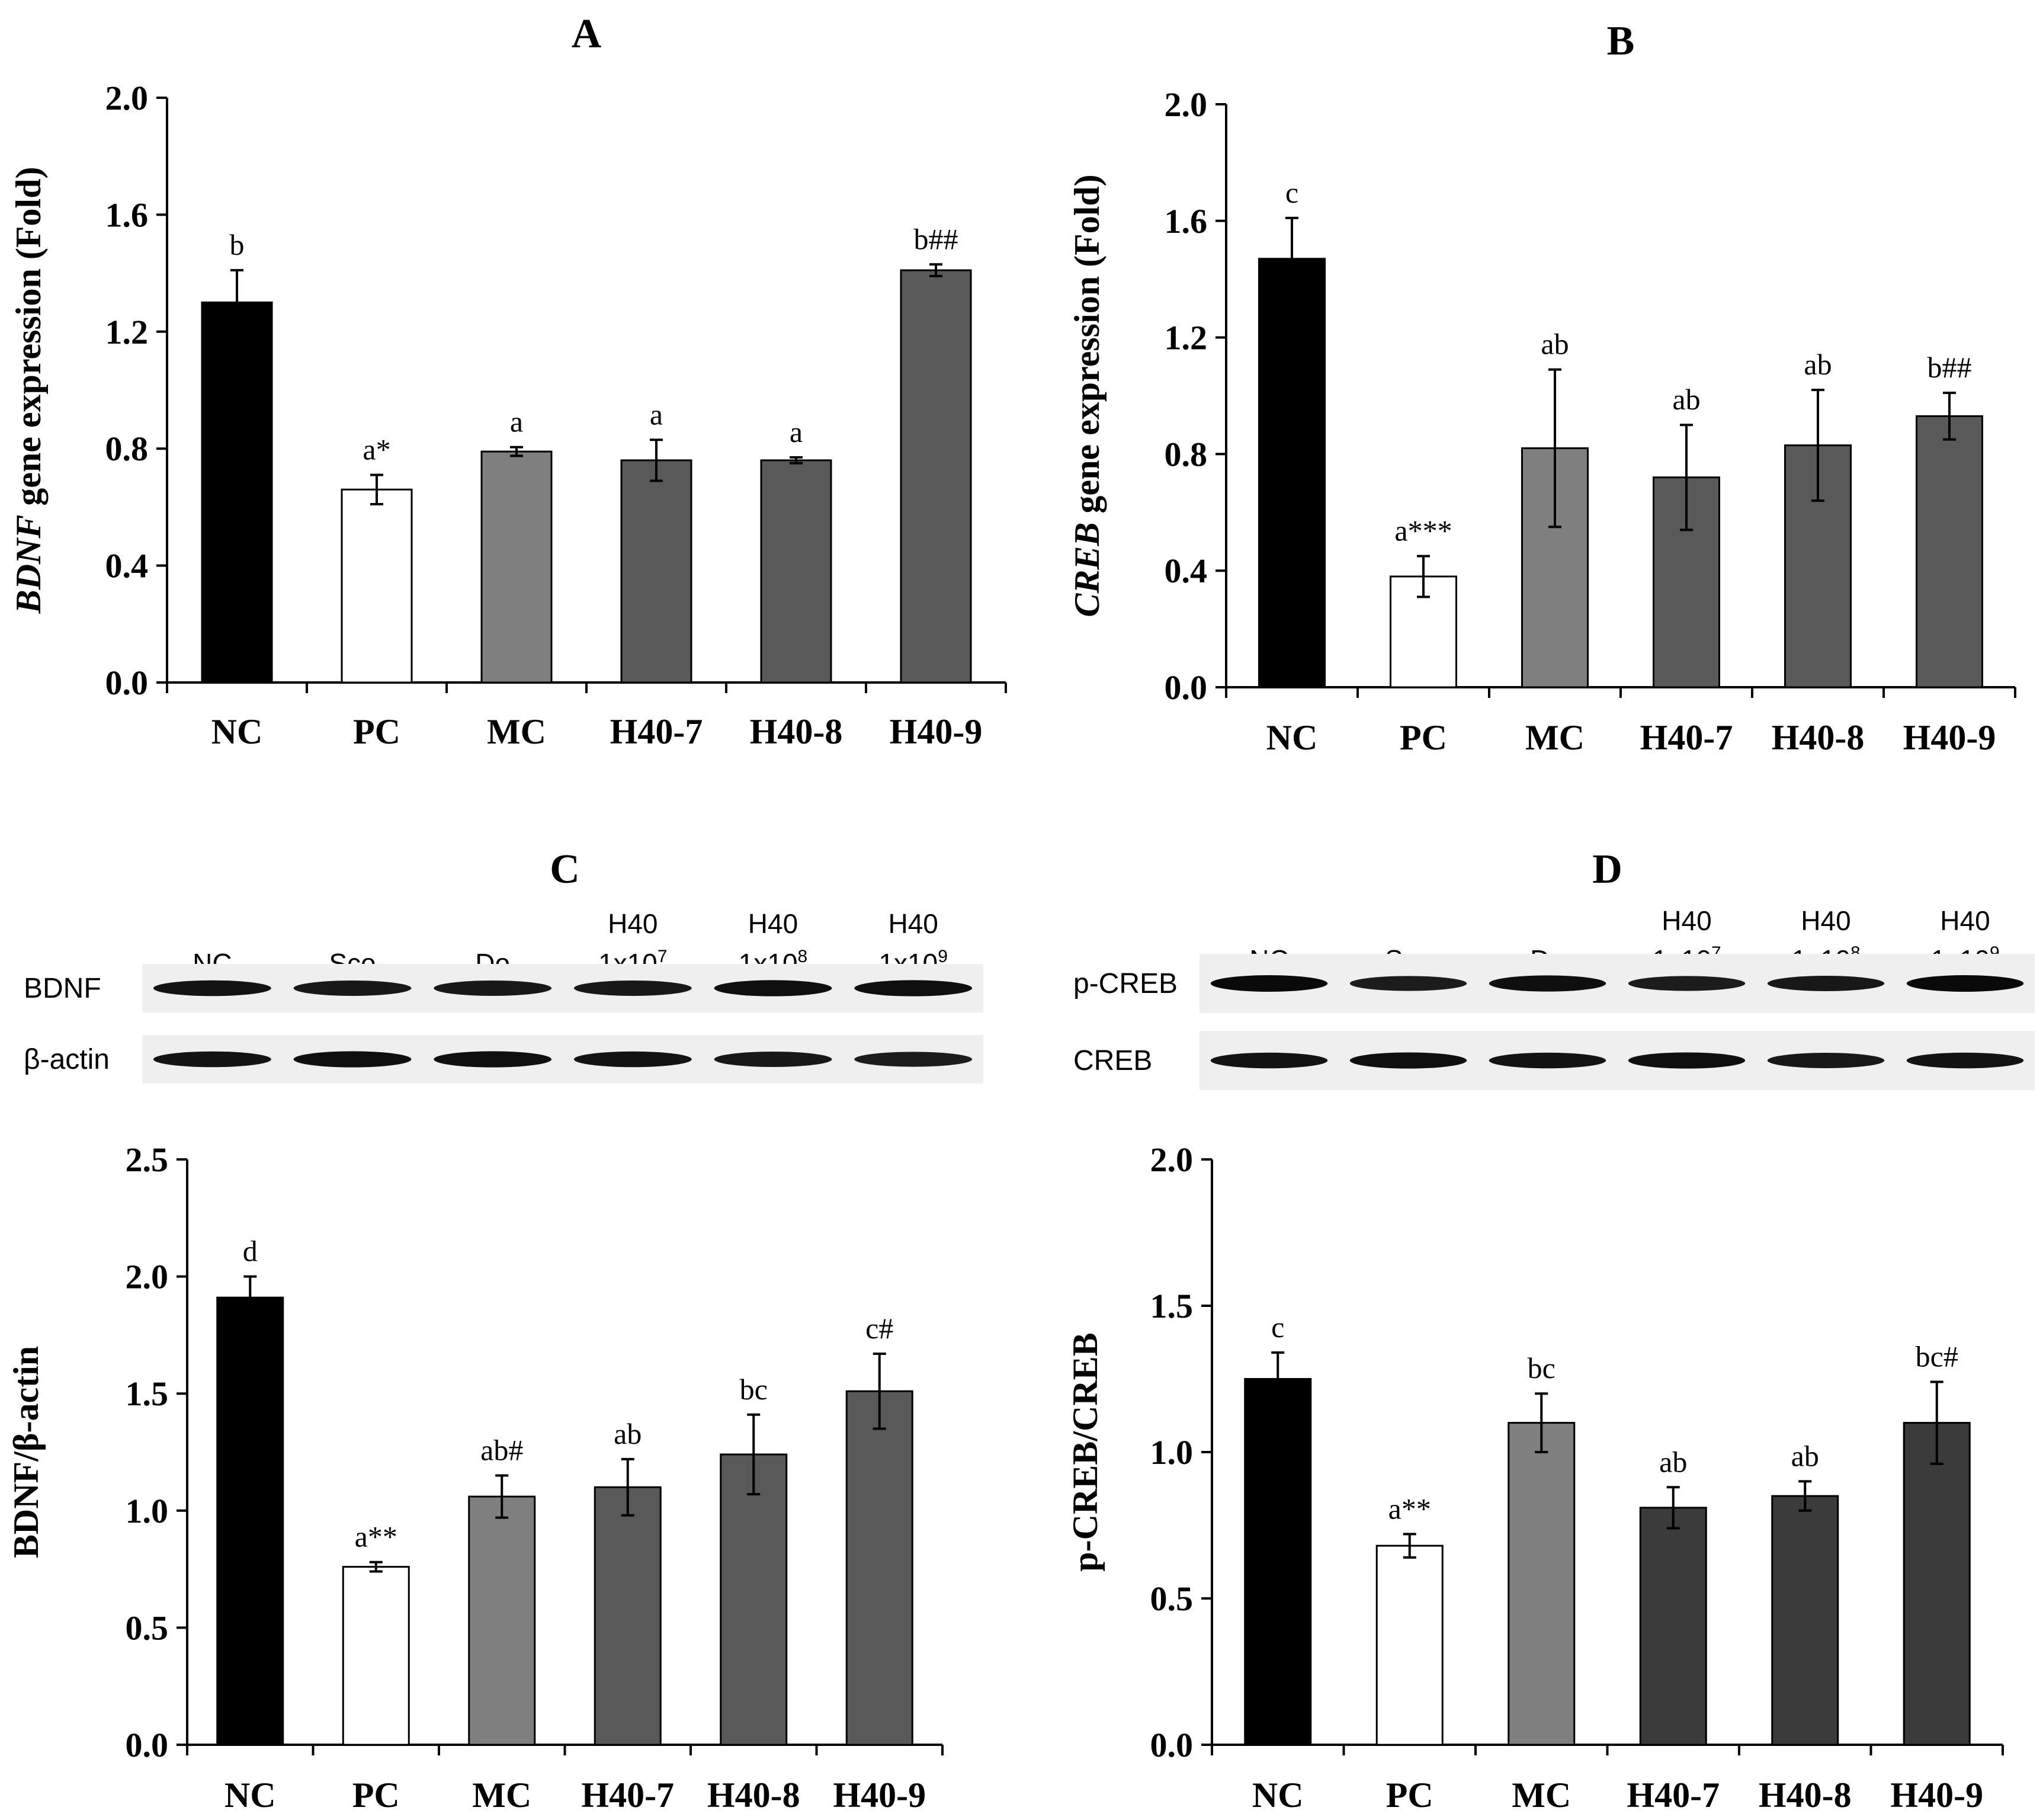 The height and width of the screenshot is (1820, 2043). I want to click on y-tick-label: 1.2, so click(127, 332).